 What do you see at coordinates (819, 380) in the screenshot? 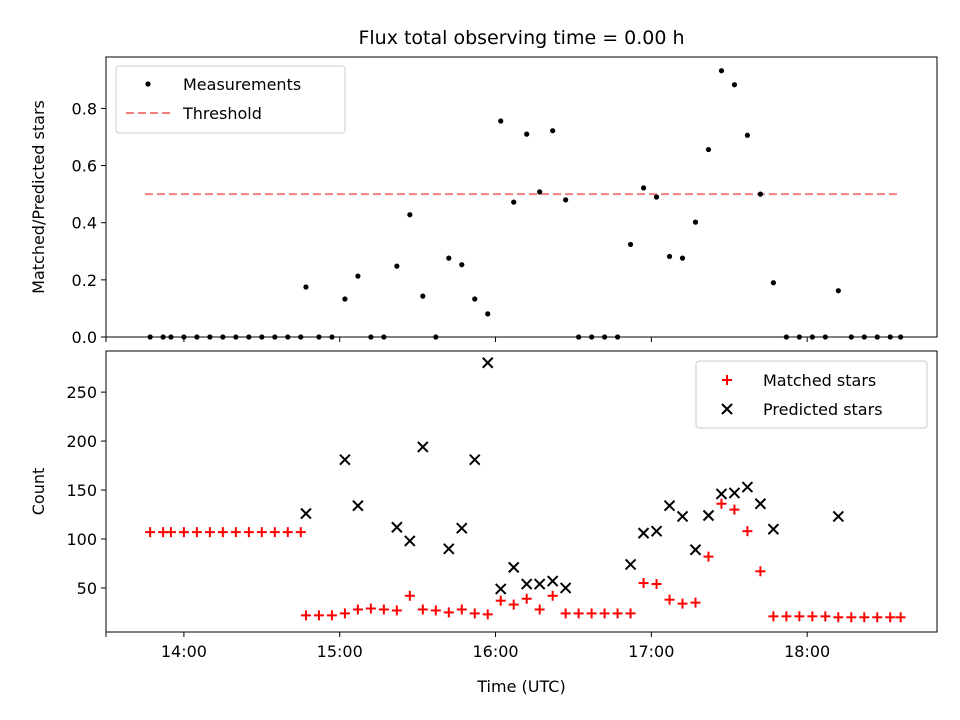
I see `legend-label: Matched stars` at bounding box center [819, 380].